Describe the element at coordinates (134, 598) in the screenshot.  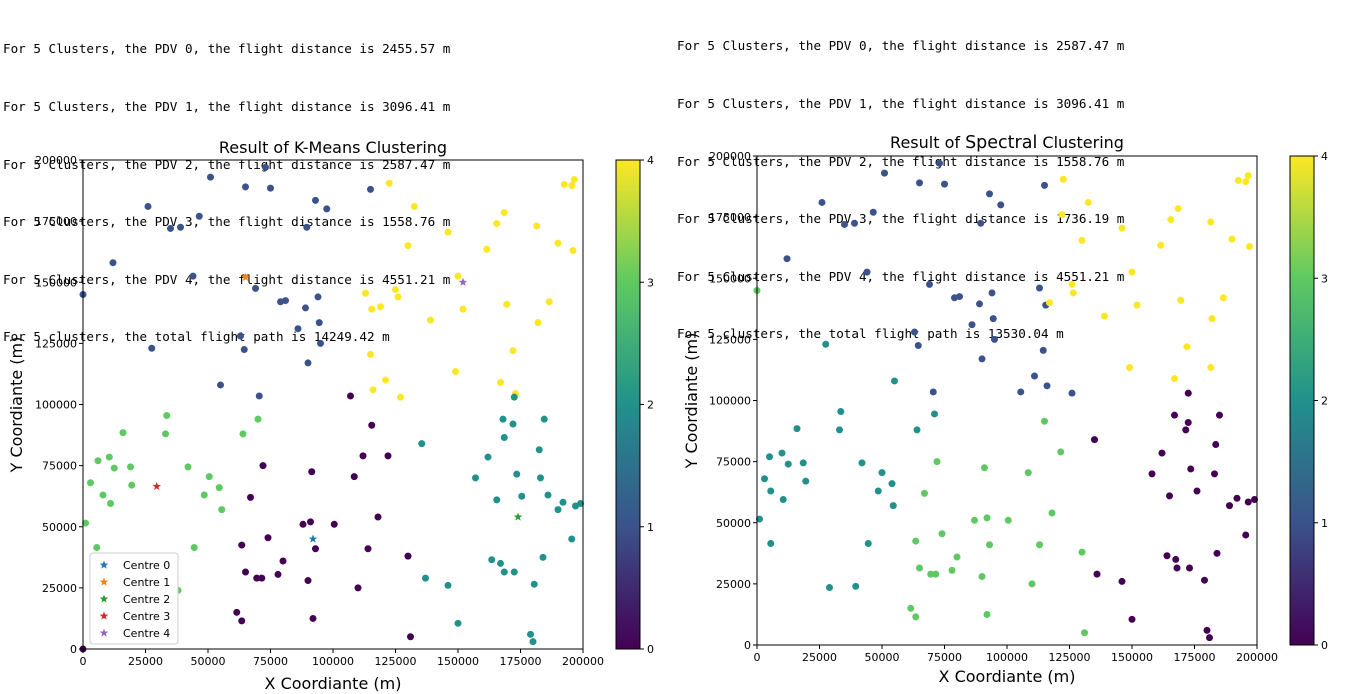
I see `legend: Centre 0 Centre 1 Centre 2 Centre 3 Centre 4` at that location.